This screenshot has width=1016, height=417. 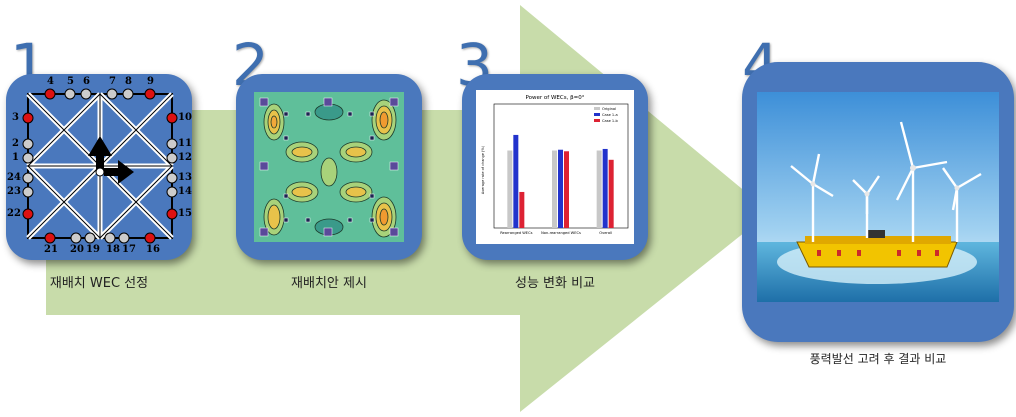 I want to click on node-label-18: 18, so click(x=113, y=249).